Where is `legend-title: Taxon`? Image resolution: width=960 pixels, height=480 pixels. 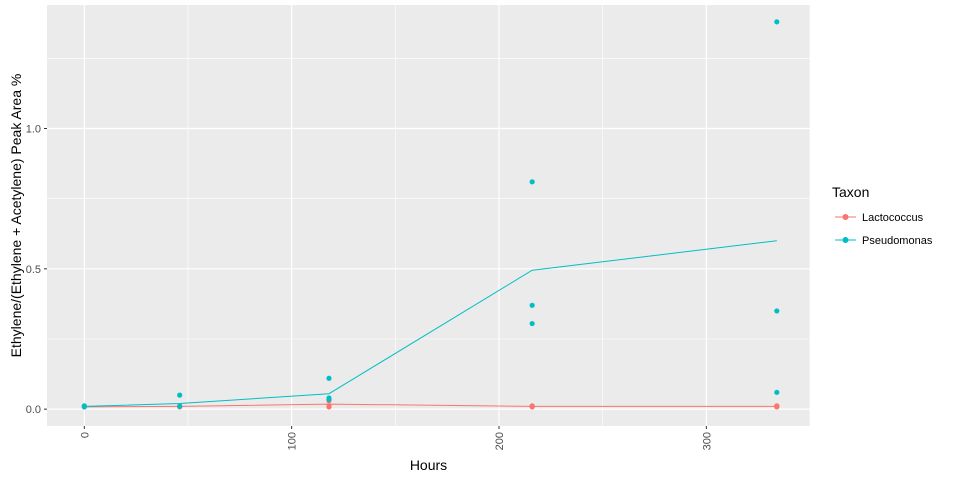
legend-title: Taxon is located at coordinates (850, 192).